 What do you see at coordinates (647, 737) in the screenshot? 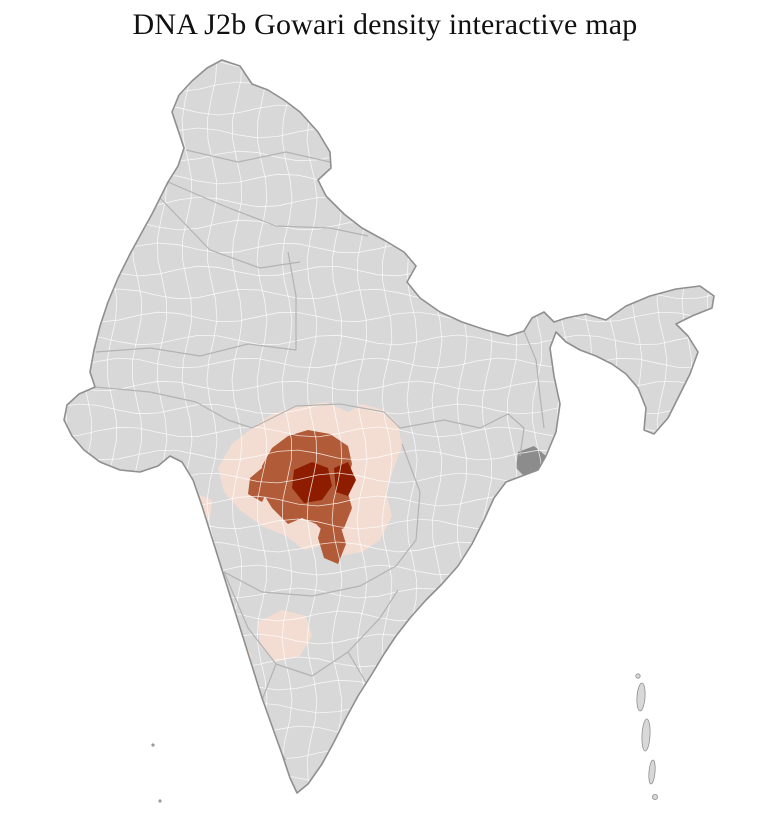
I see `andaman-islands` at bounding box center [647, 737].